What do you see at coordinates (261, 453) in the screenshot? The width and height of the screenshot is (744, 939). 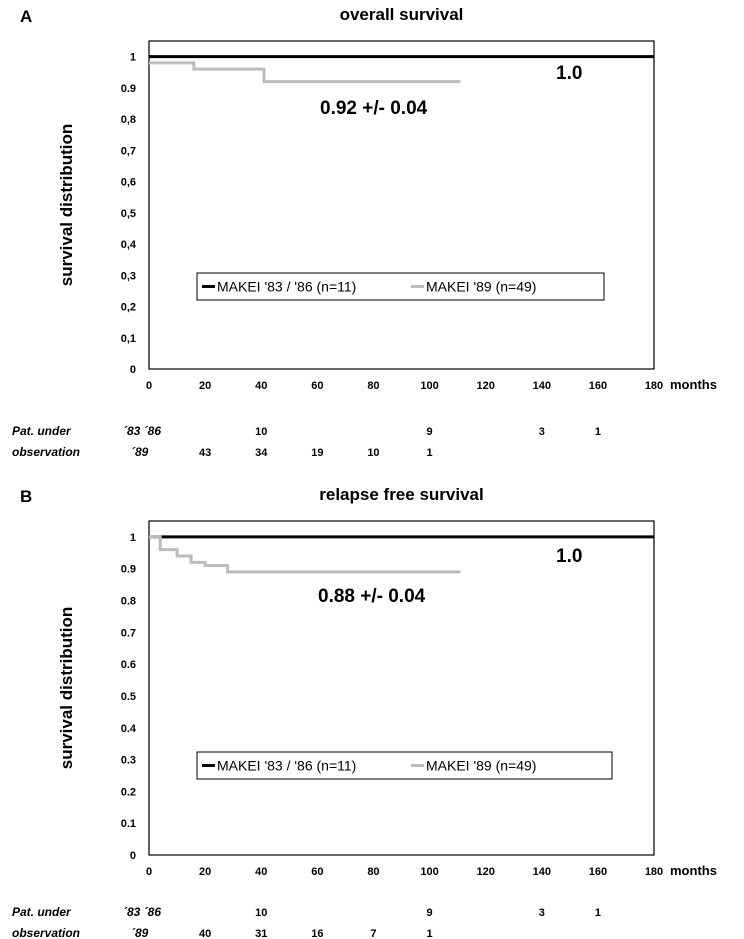 I see `risk-count: 34` at bounding box center [261, 453].